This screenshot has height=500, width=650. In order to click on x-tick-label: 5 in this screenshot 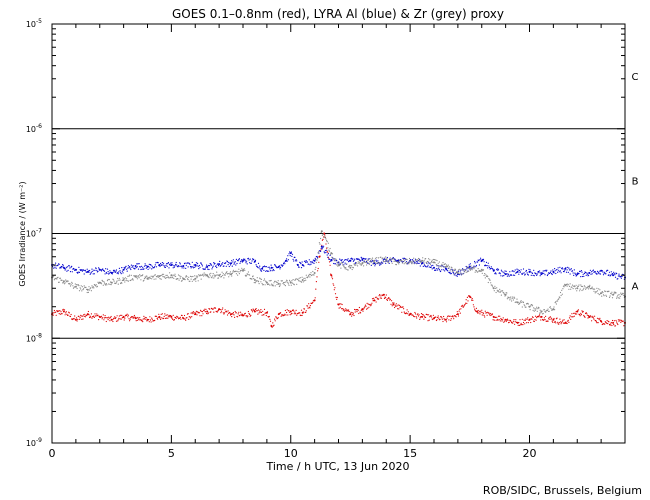, I will do `click(171, 453)`.